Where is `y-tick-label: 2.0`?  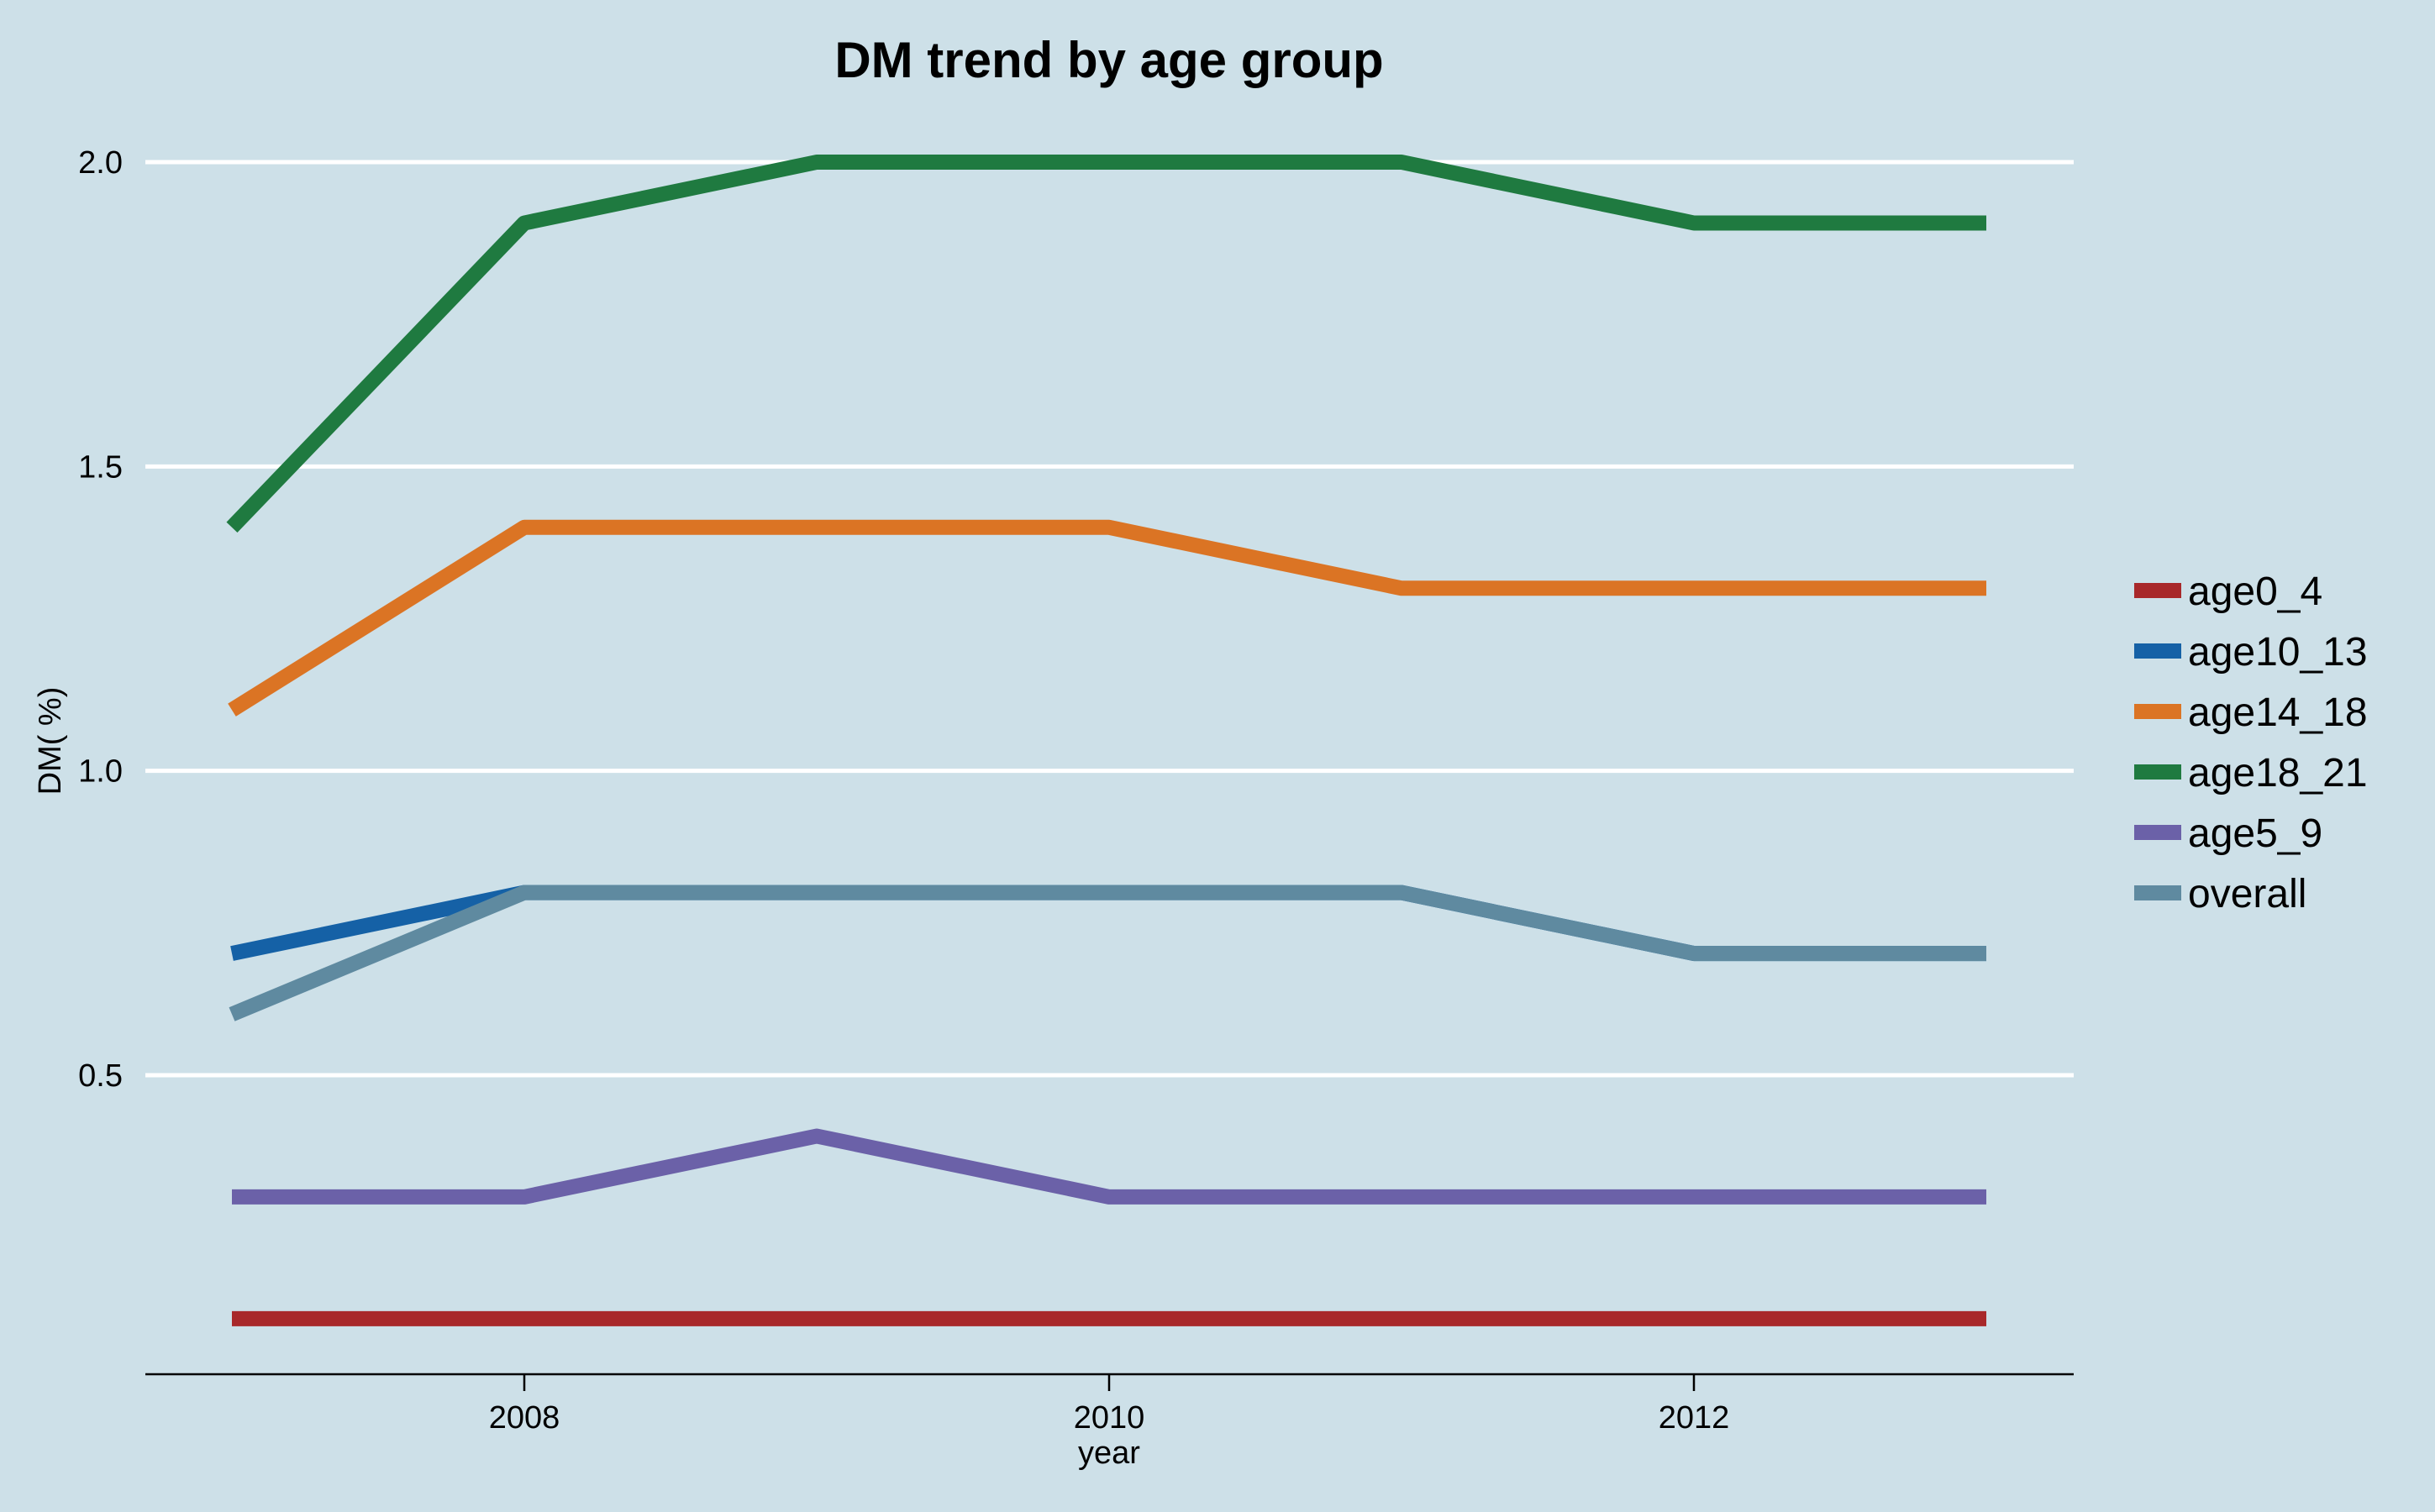
y-tick-label: 2.0 is located at coordinates (100, 163).